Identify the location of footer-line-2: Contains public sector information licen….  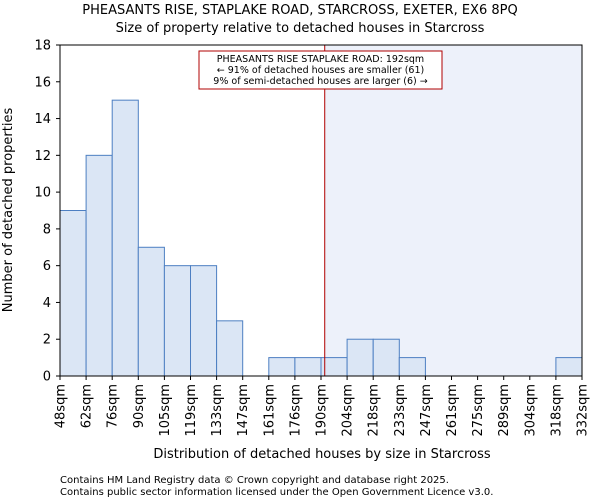
(276, 492).